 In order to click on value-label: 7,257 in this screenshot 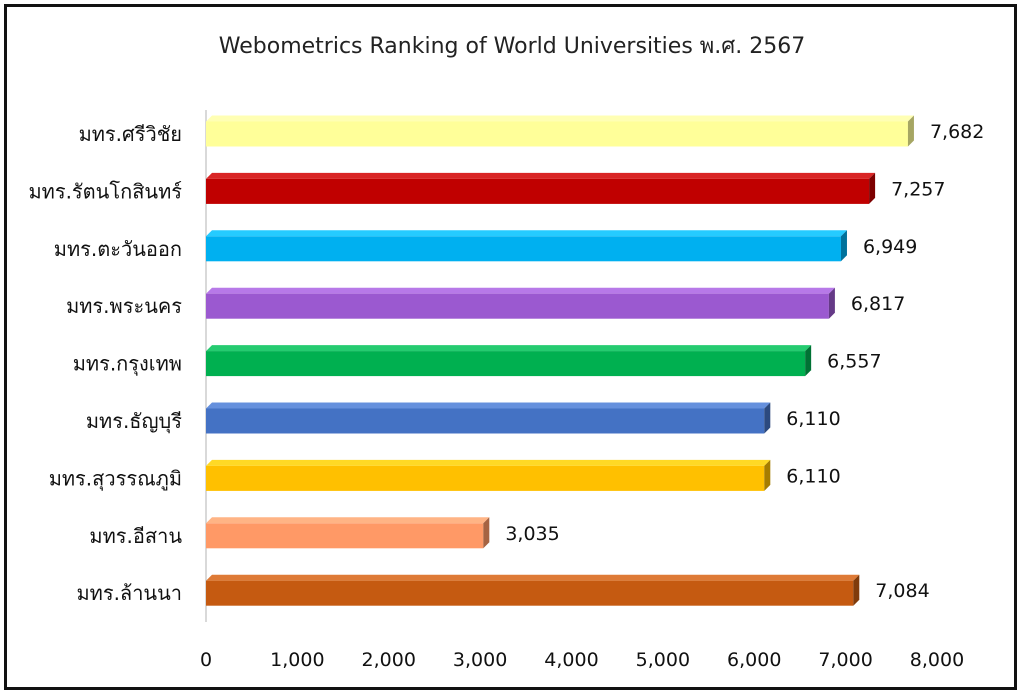, I will do `click(918, 189)`.